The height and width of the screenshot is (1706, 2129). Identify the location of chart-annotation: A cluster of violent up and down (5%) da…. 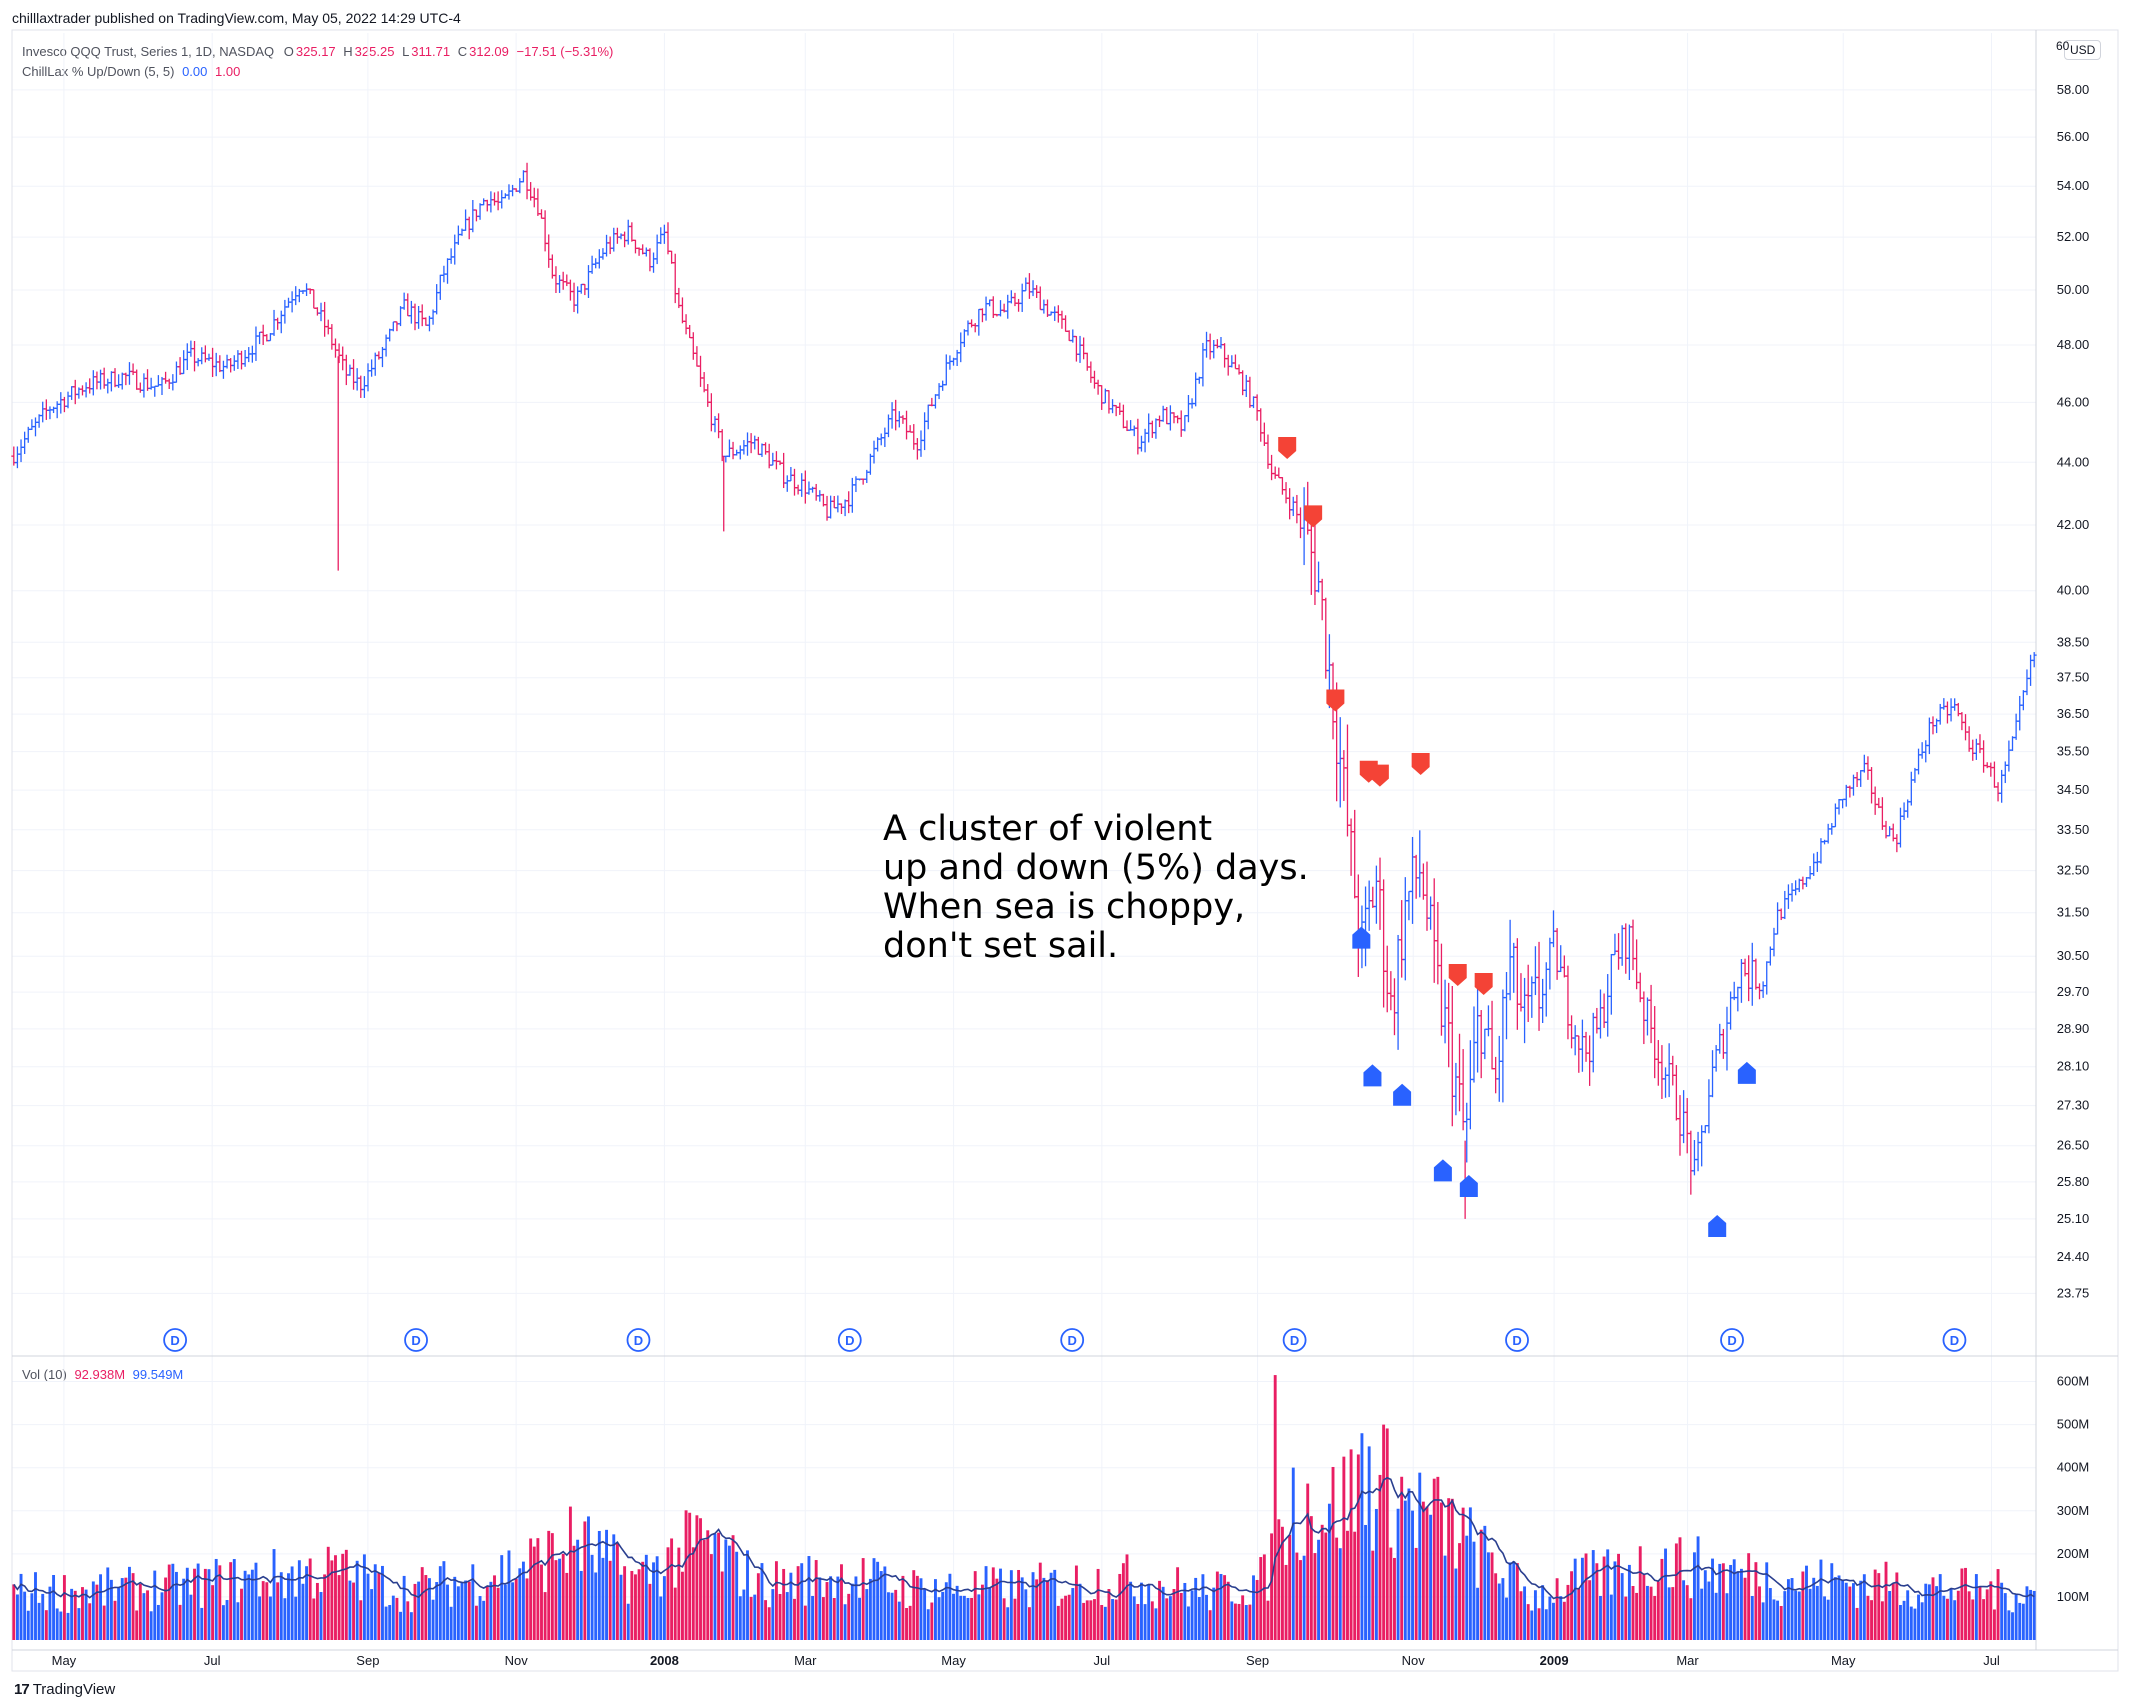
(1096, 888).